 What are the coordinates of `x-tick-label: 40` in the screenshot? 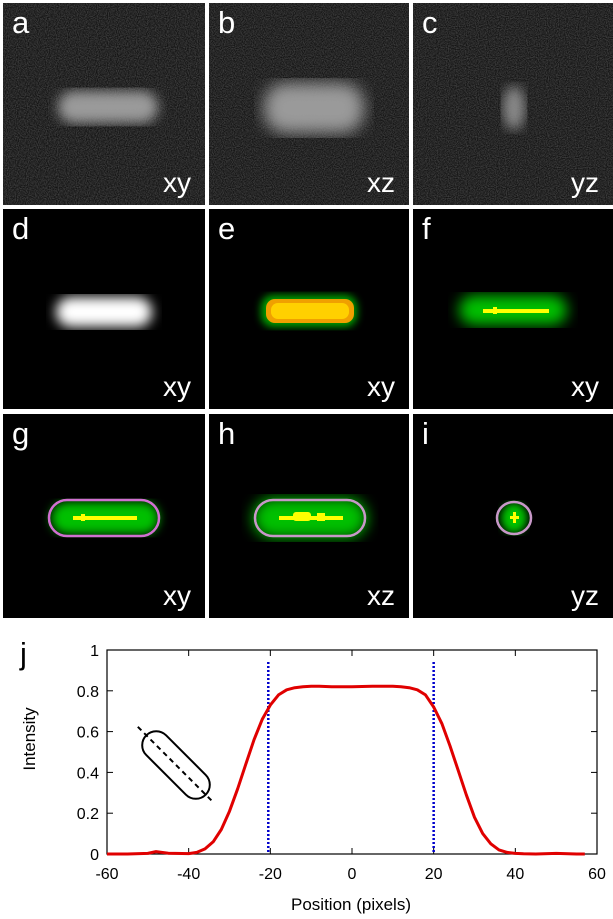 It's located at (515, 874).